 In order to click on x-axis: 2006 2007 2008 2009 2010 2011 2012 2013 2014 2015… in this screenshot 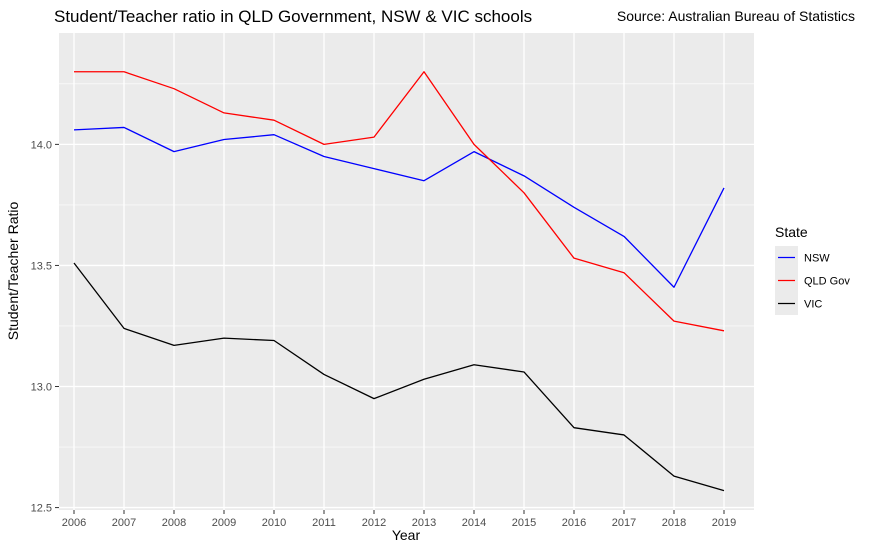, I will do `click(399, 519)`.